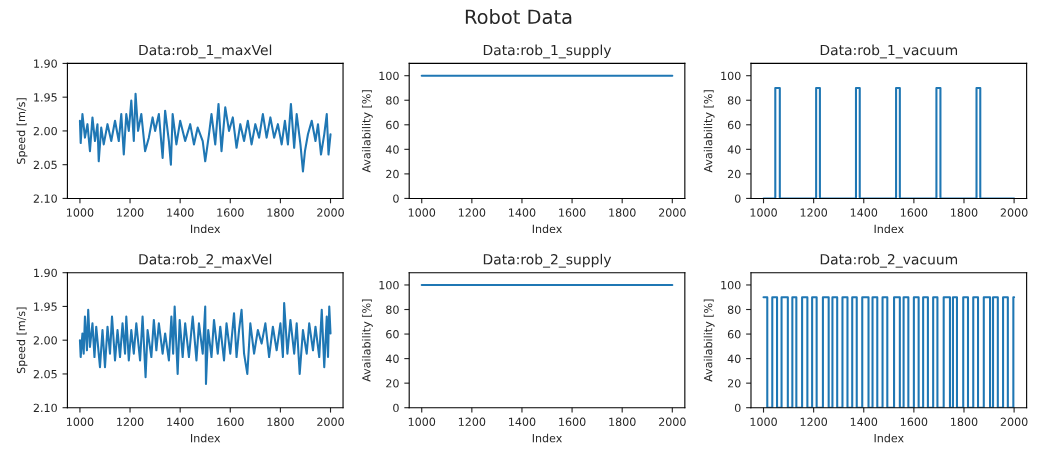 The height and width of the screenshot is (453, 1037). I want to click on chart-title: Data:rob_2_maxVel, so click(205, 260).